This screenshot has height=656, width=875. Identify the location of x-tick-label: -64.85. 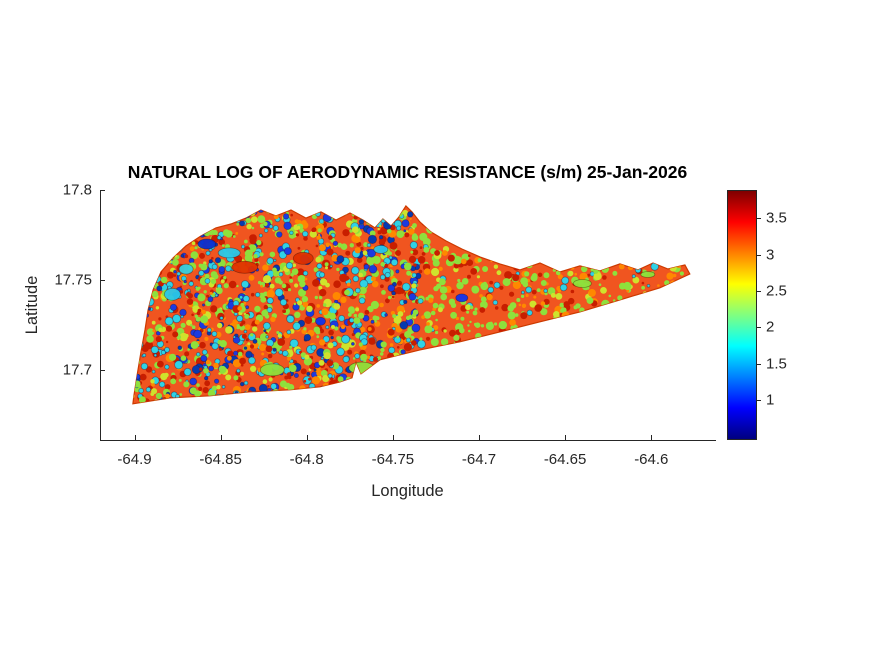
(220, 459).